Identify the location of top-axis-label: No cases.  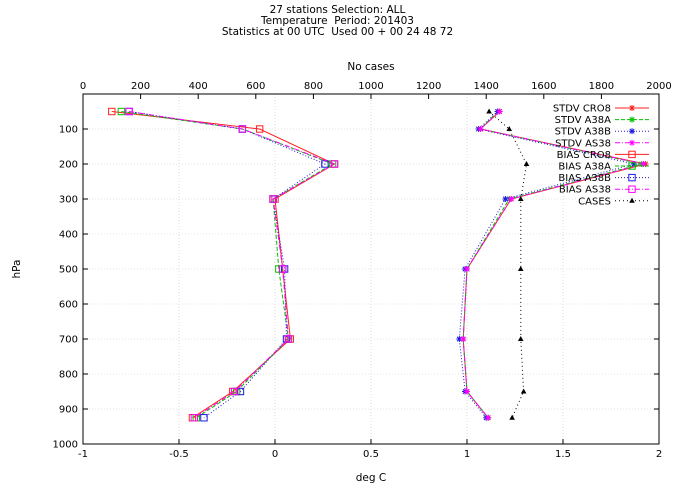
(370, 67).